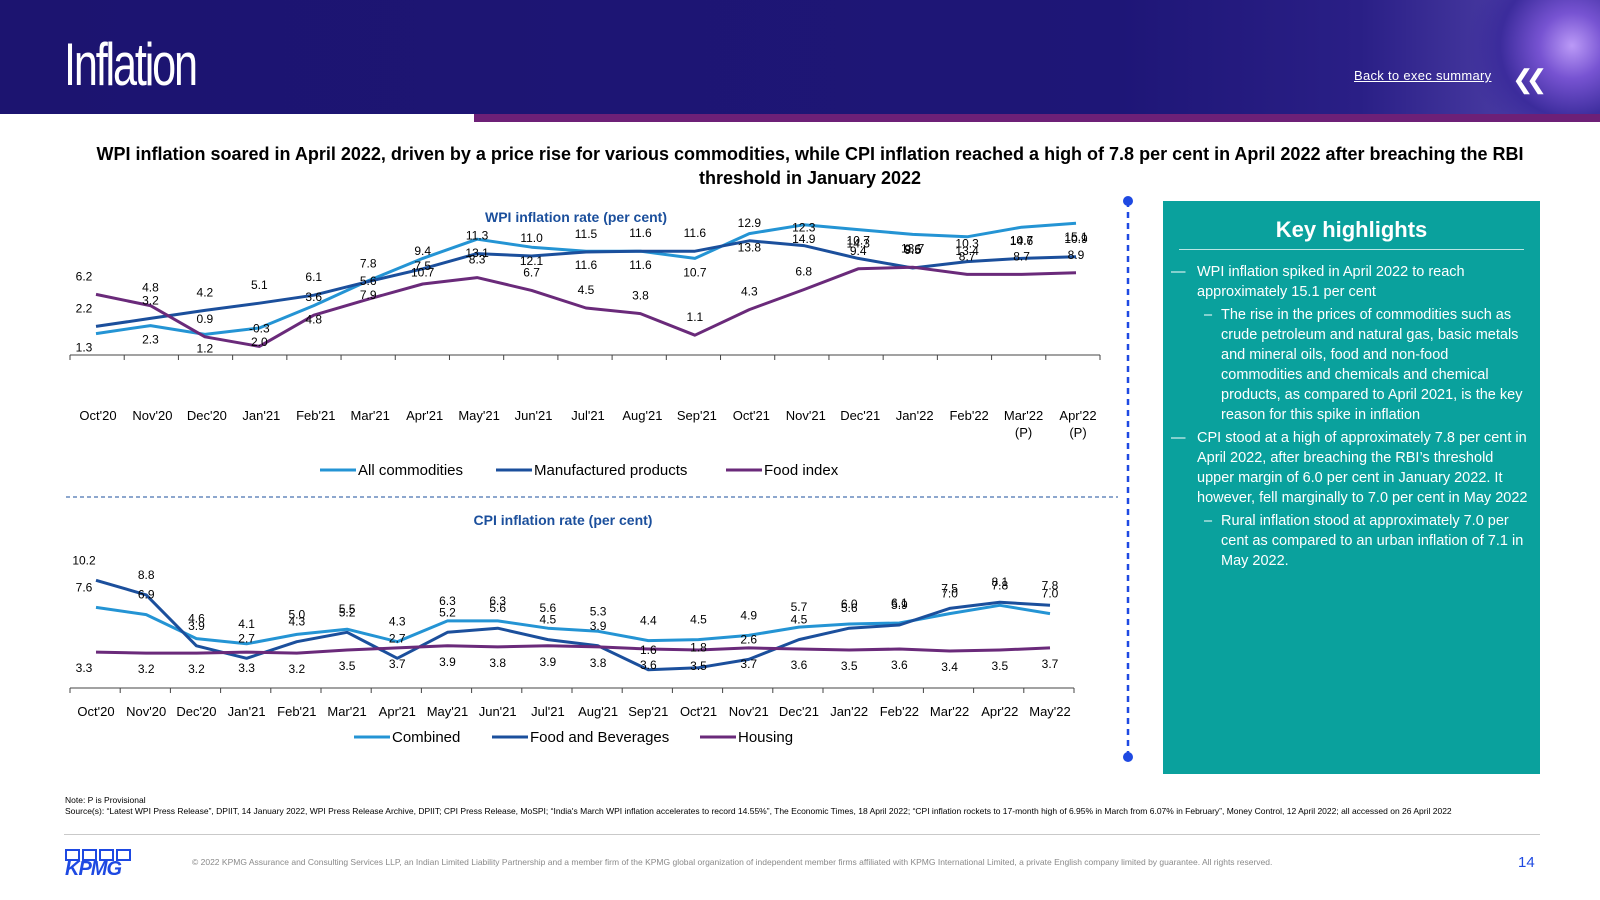  I want to click on highlights-divider, so click(1351, 249).